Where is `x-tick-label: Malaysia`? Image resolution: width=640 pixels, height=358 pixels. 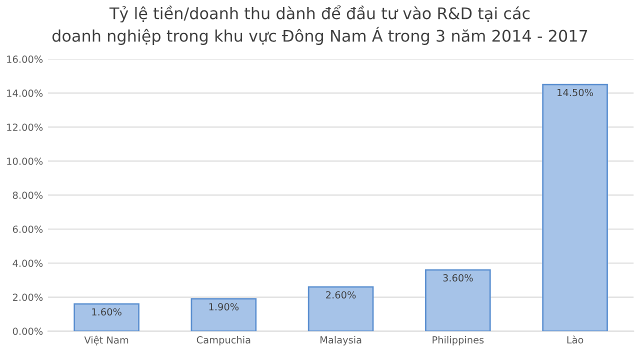 x-tick-label: Malaysia is located at coordinates (341, 341).